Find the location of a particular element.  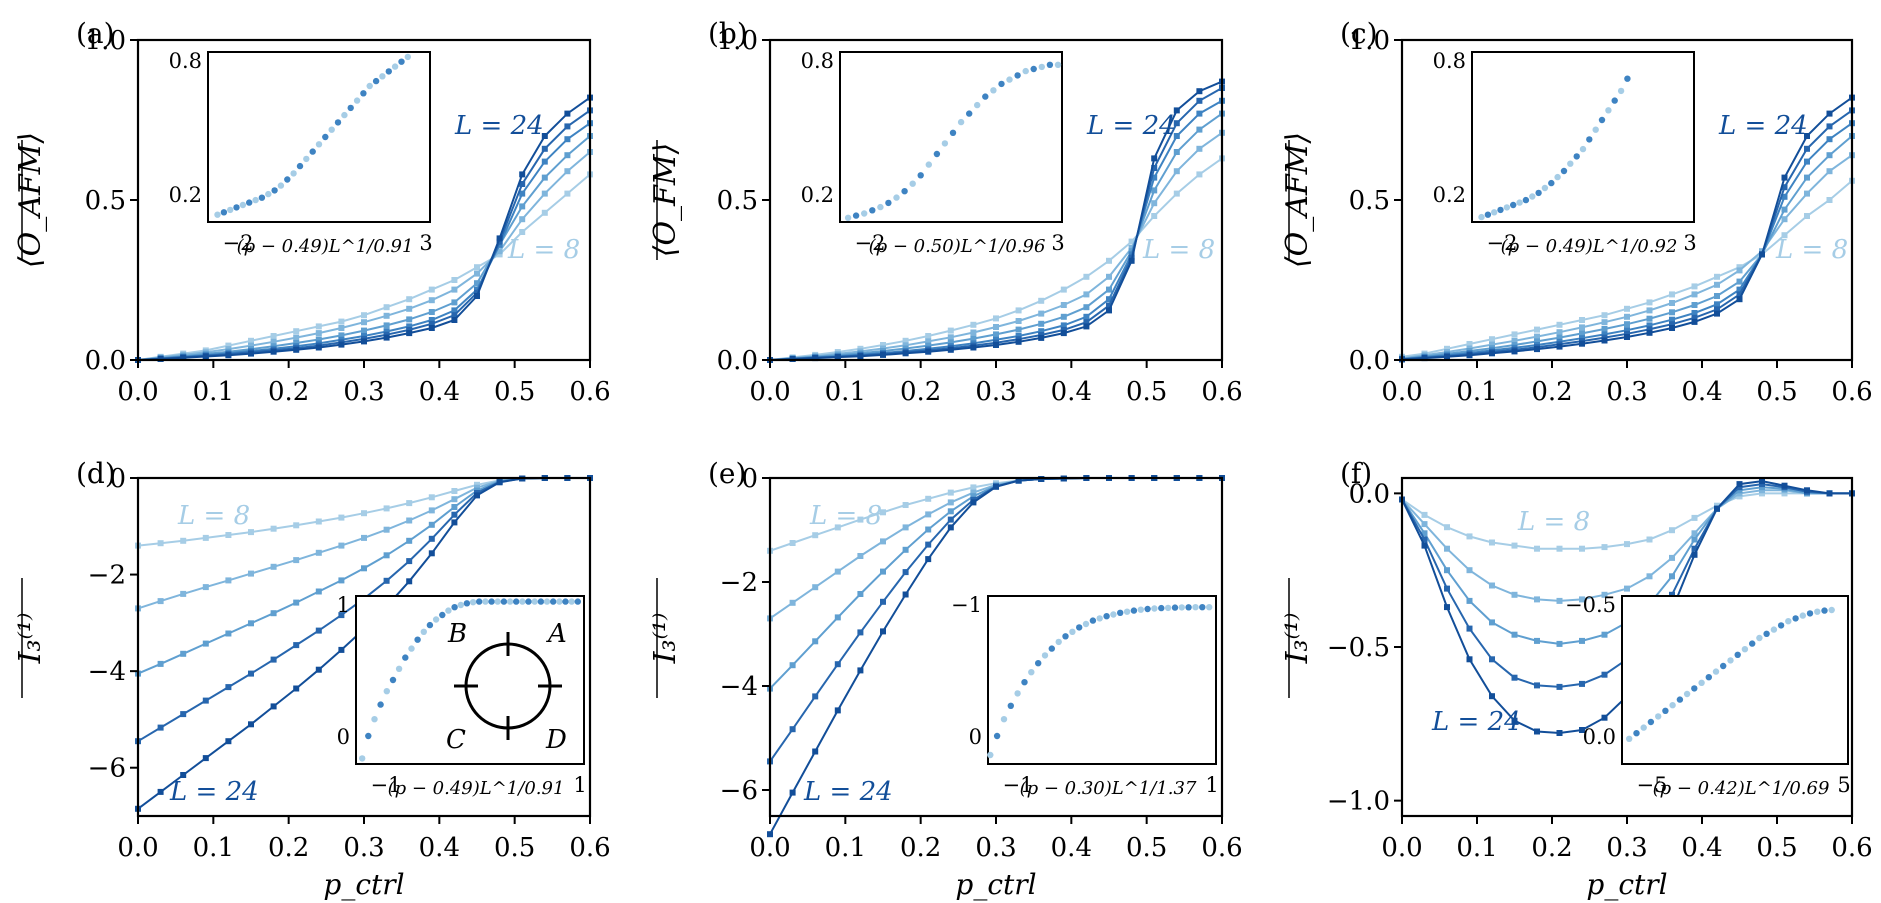

x-tick-label: 0.4 is located at coordinates (1701, 848).